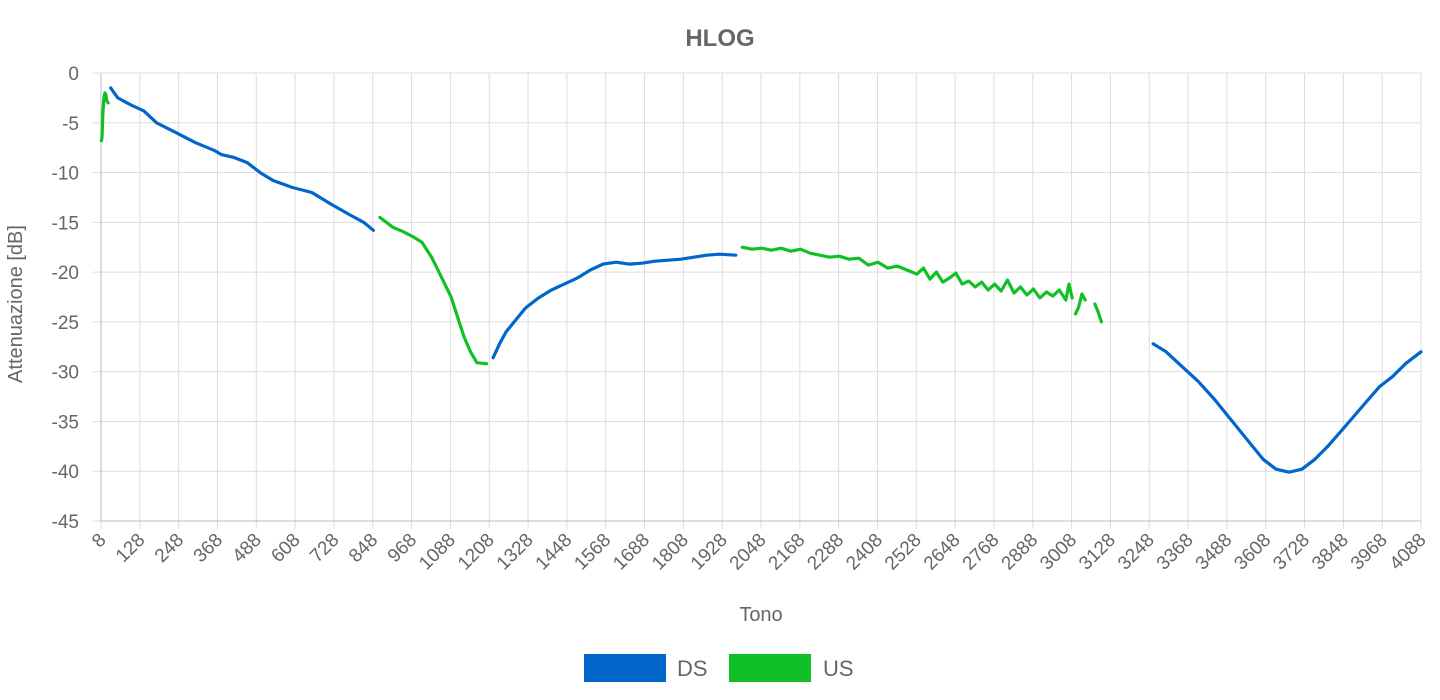  I want to click on chart-title: HLOG, so click(719, 38).